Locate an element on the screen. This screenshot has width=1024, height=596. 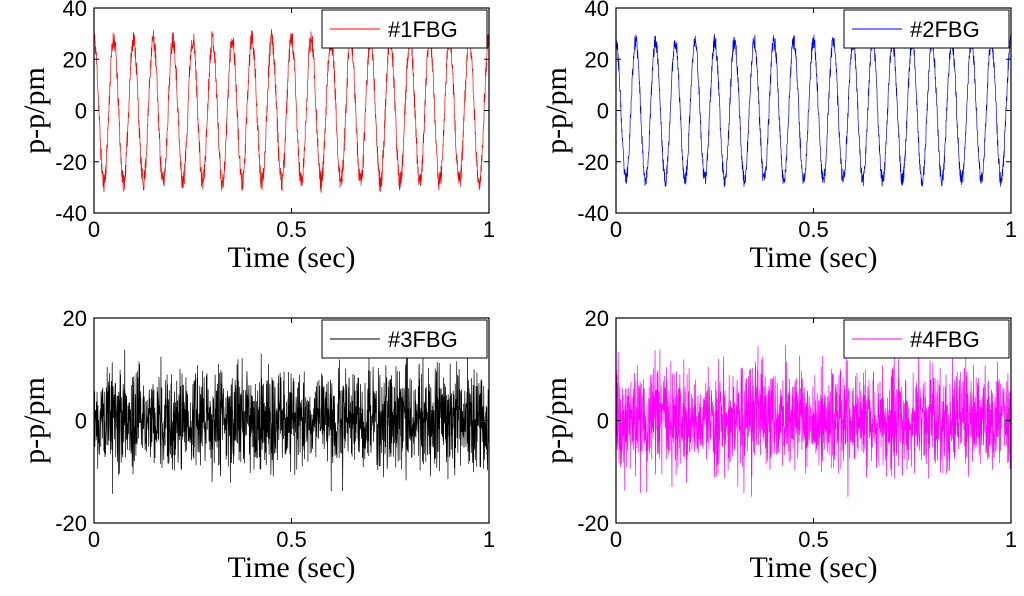
legend: #1FBG is located at coordinates (404, 29).